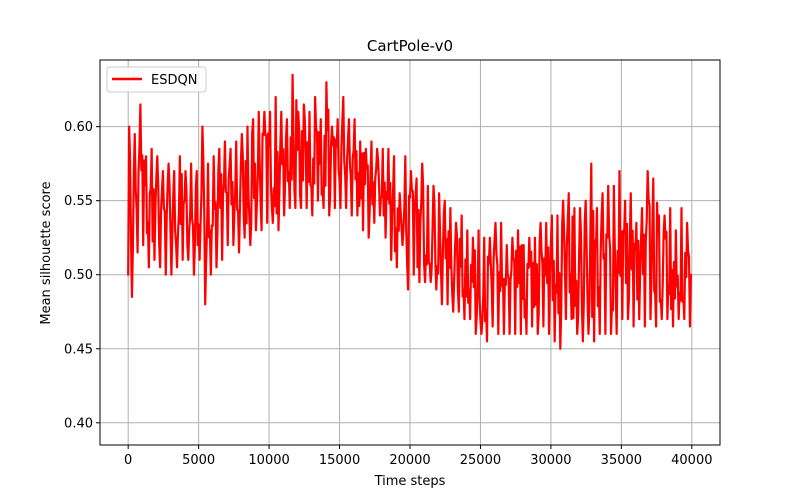 The height and width of the screenshot is (500, 800). Describe the element at coordinates (268, 460) in the screenshot. I see `x-tick-label: 10000` at that location.